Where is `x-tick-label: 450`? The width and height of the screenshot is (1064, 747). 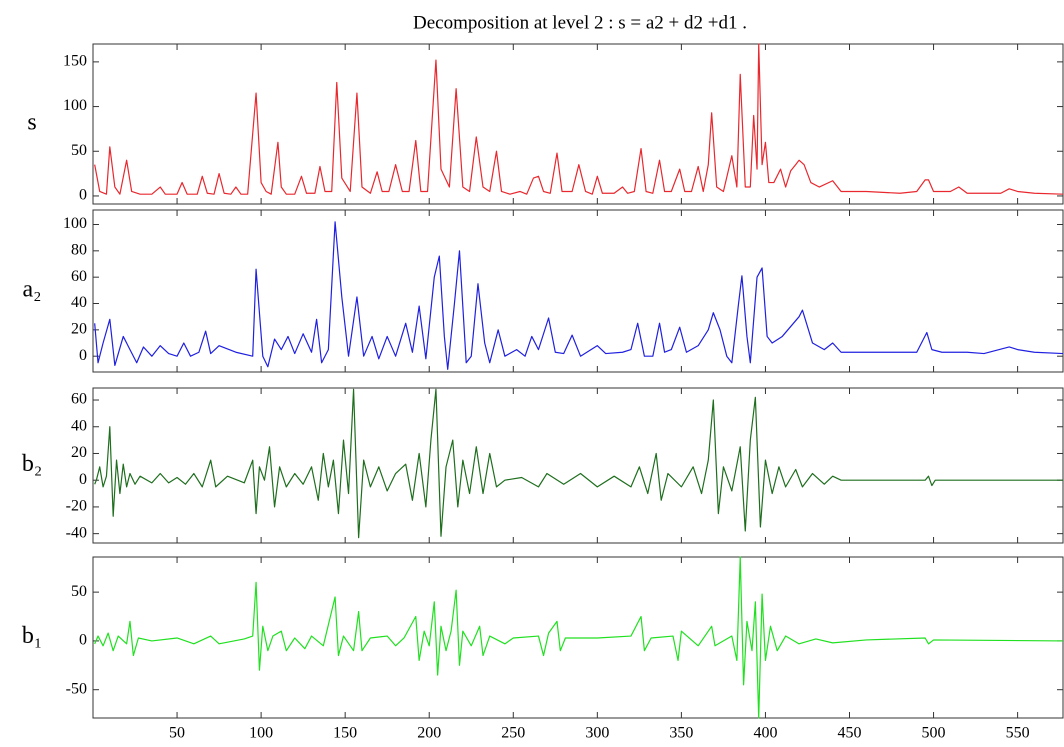
x-tick-label: 450 is located at coordinates (849, 733).